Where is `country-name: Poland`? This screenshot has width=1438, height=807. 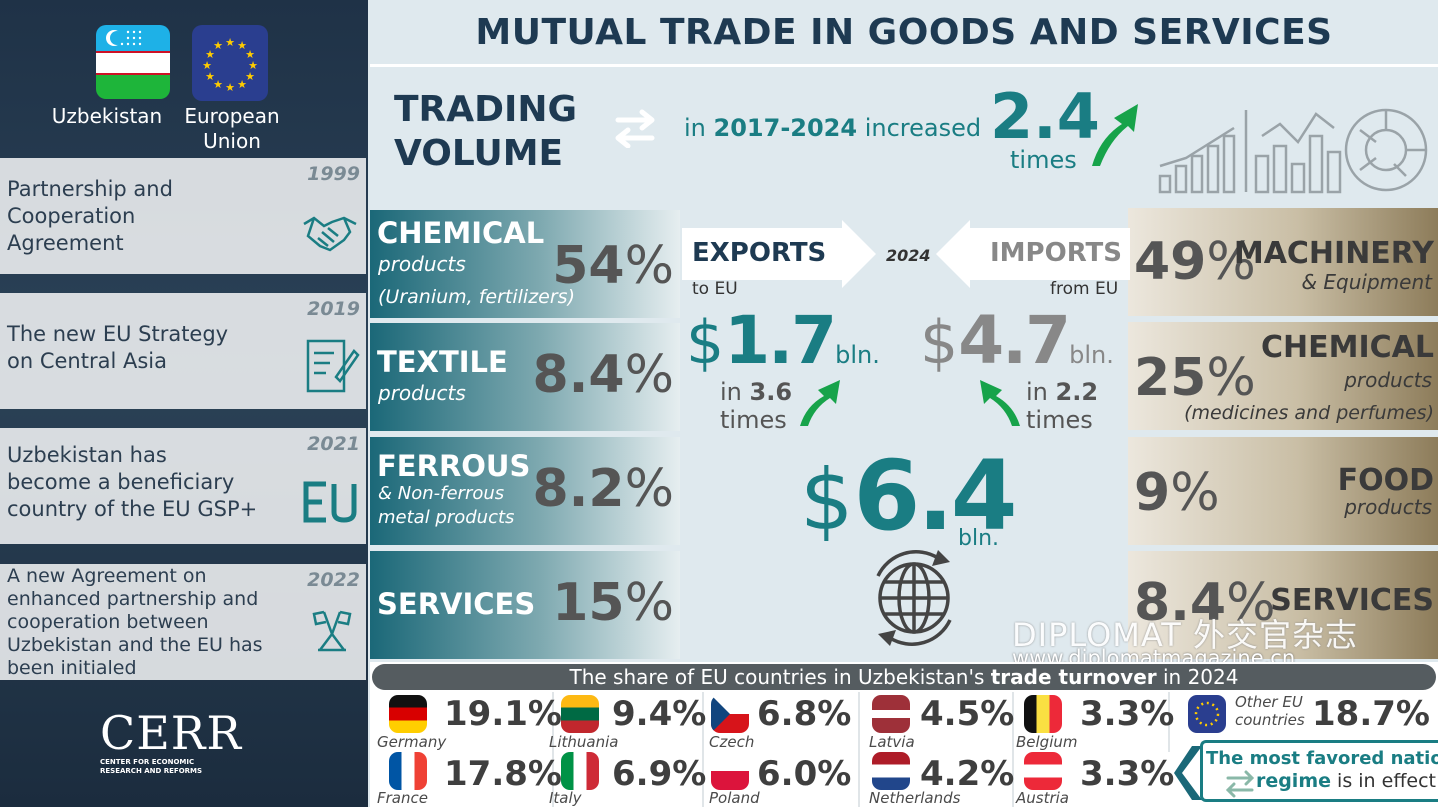 country-name: Poland is located at coordinates (734, 798).